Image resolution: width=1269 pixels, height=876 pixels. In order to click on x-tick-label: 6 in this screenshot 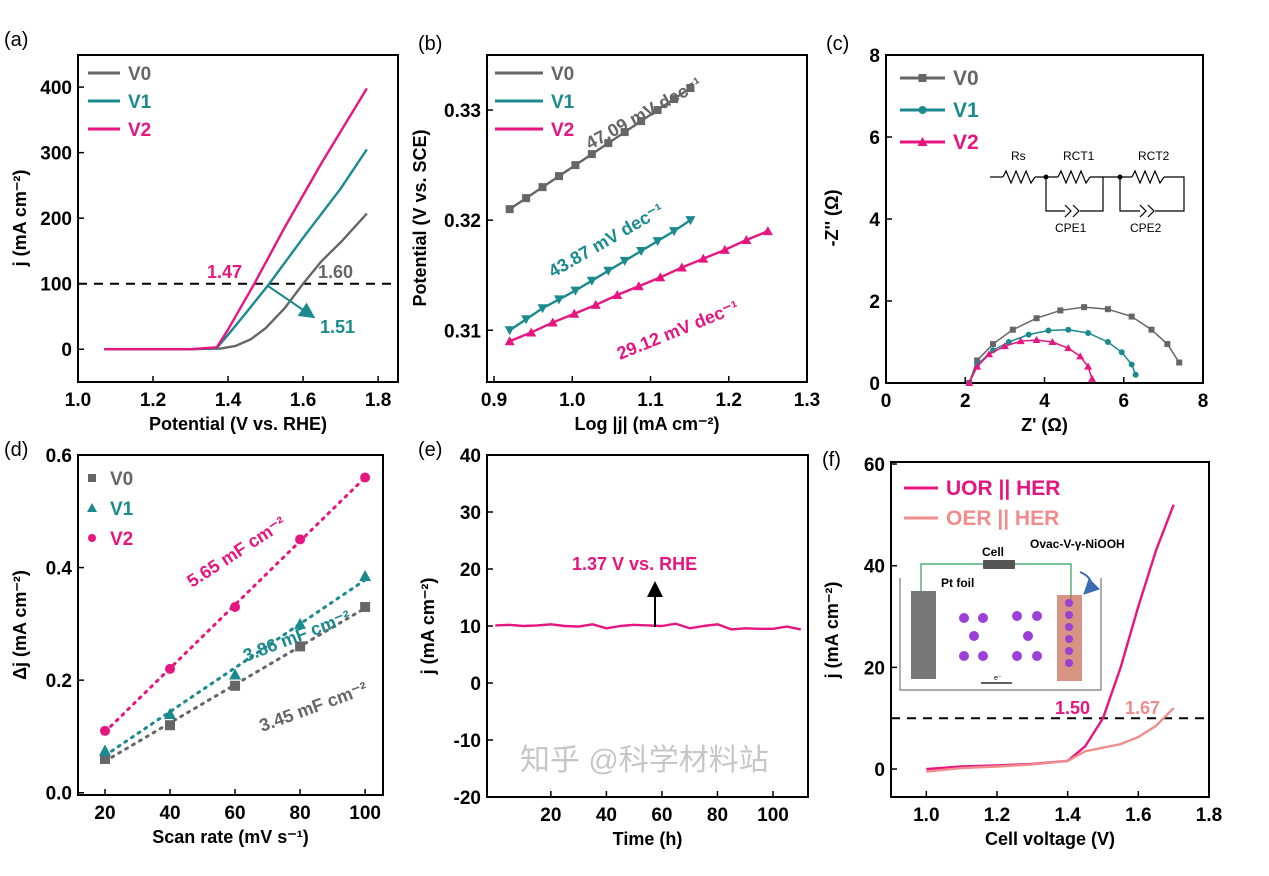, I will do `click(1123, 401)`.